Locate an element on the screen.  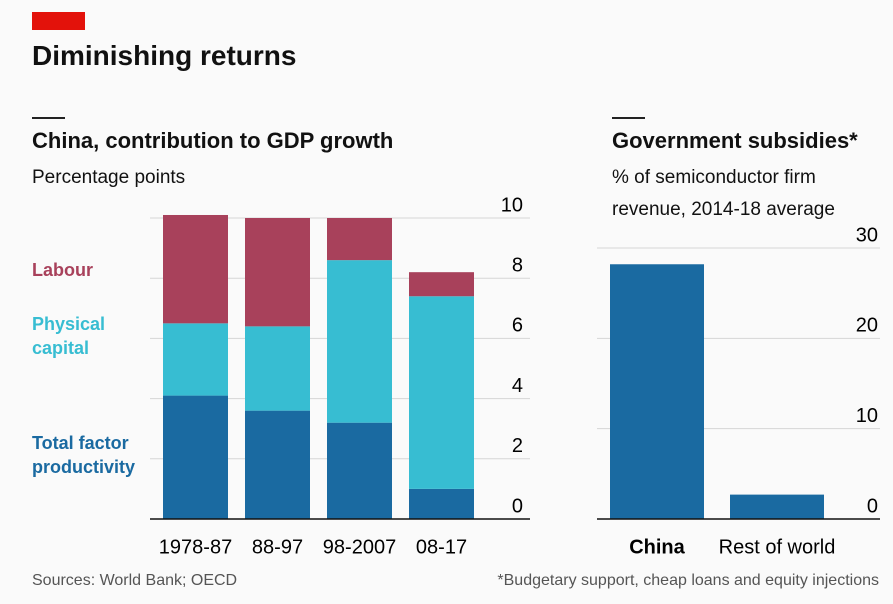
red-tag is located at coordinates (58, 21).